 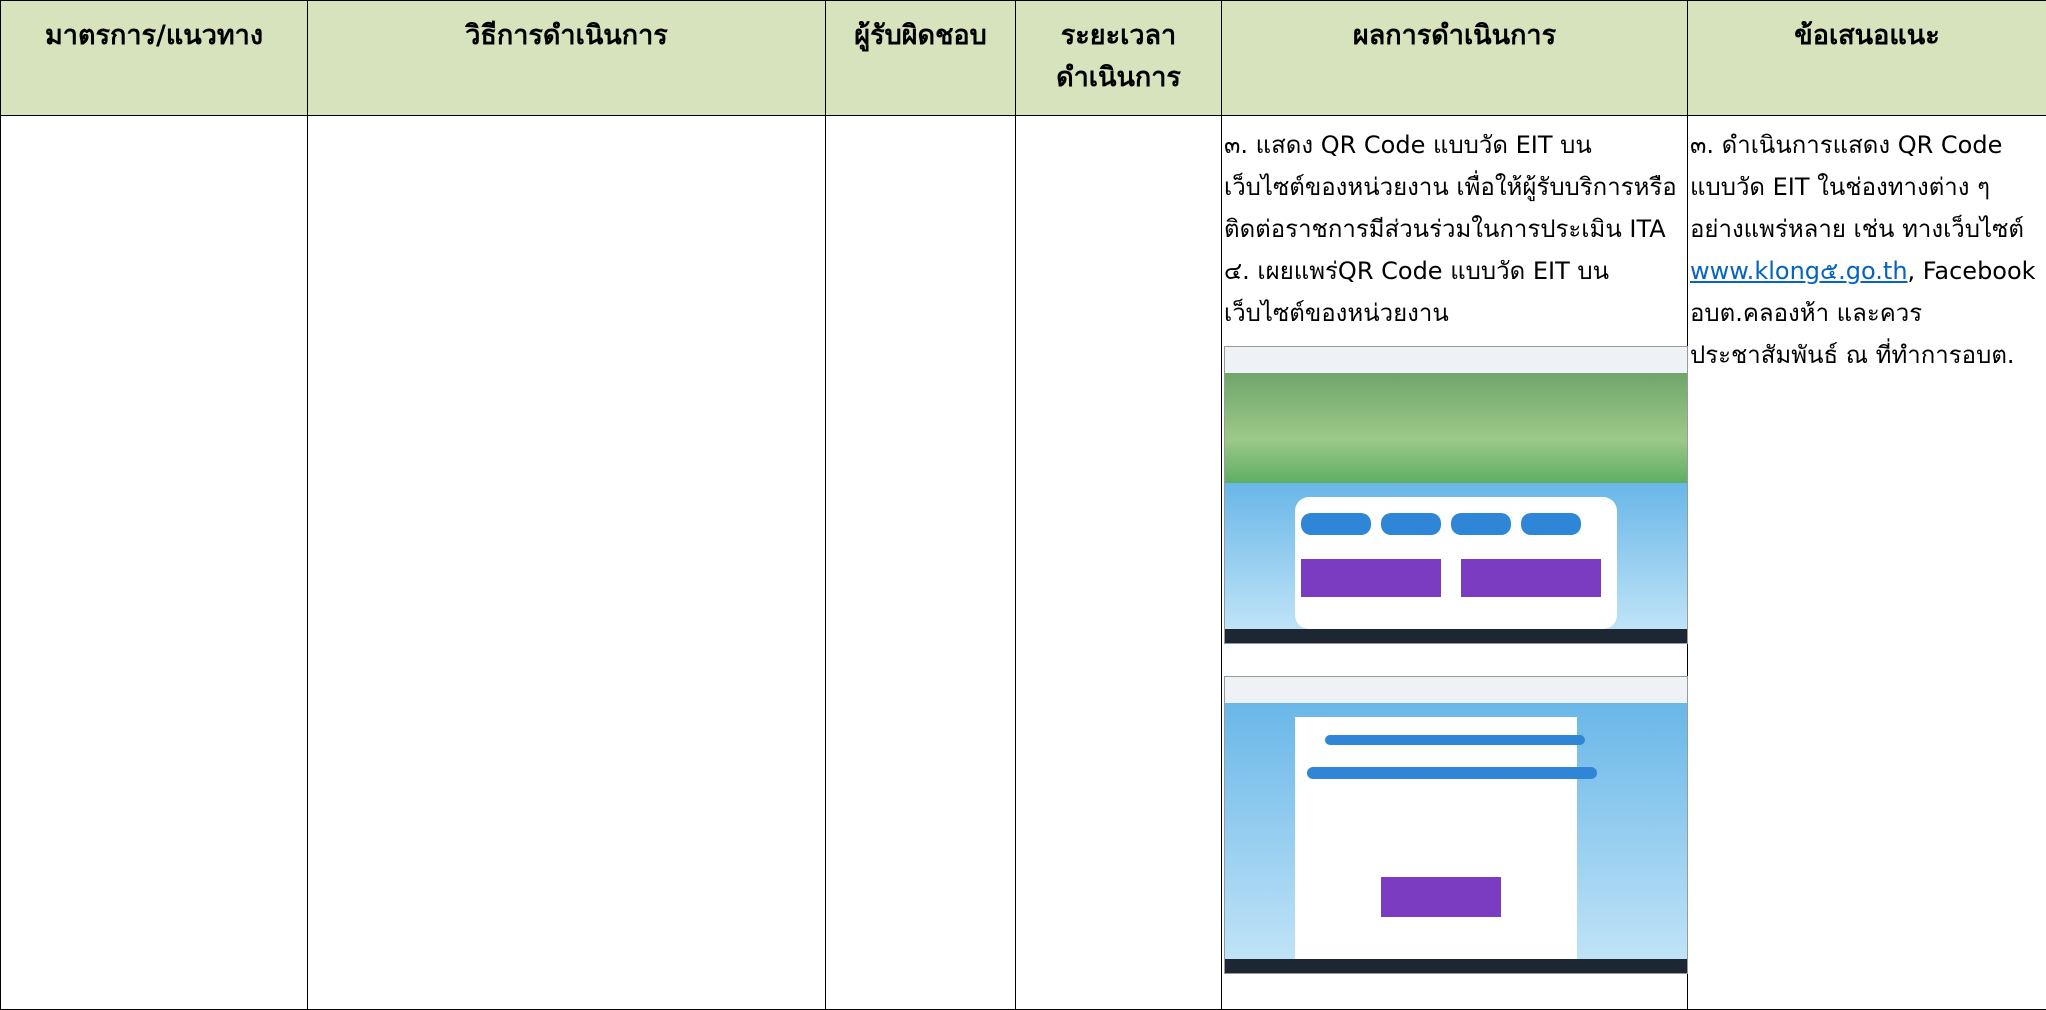 What do you see at coordinates (1840, 187) in the screenshot?
I see `text-line: แบบวัด EIT ในช่องทางต่าง ๆ` at bounding box center [1840, 187].